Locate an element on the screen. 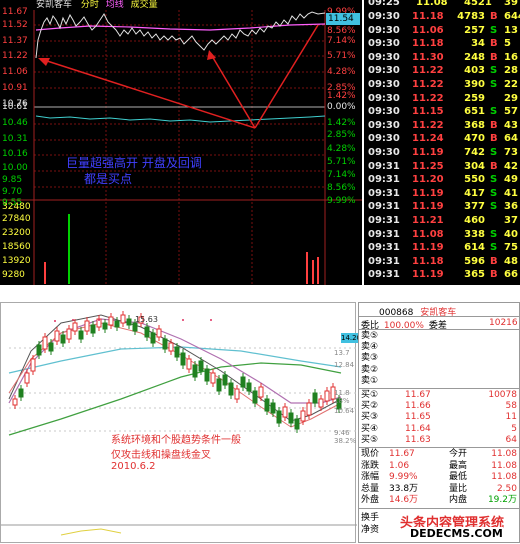 Image resolution: width=520 pixels, height=544 pixels. buy-label: 买③ is located at coordinates (370, 417).